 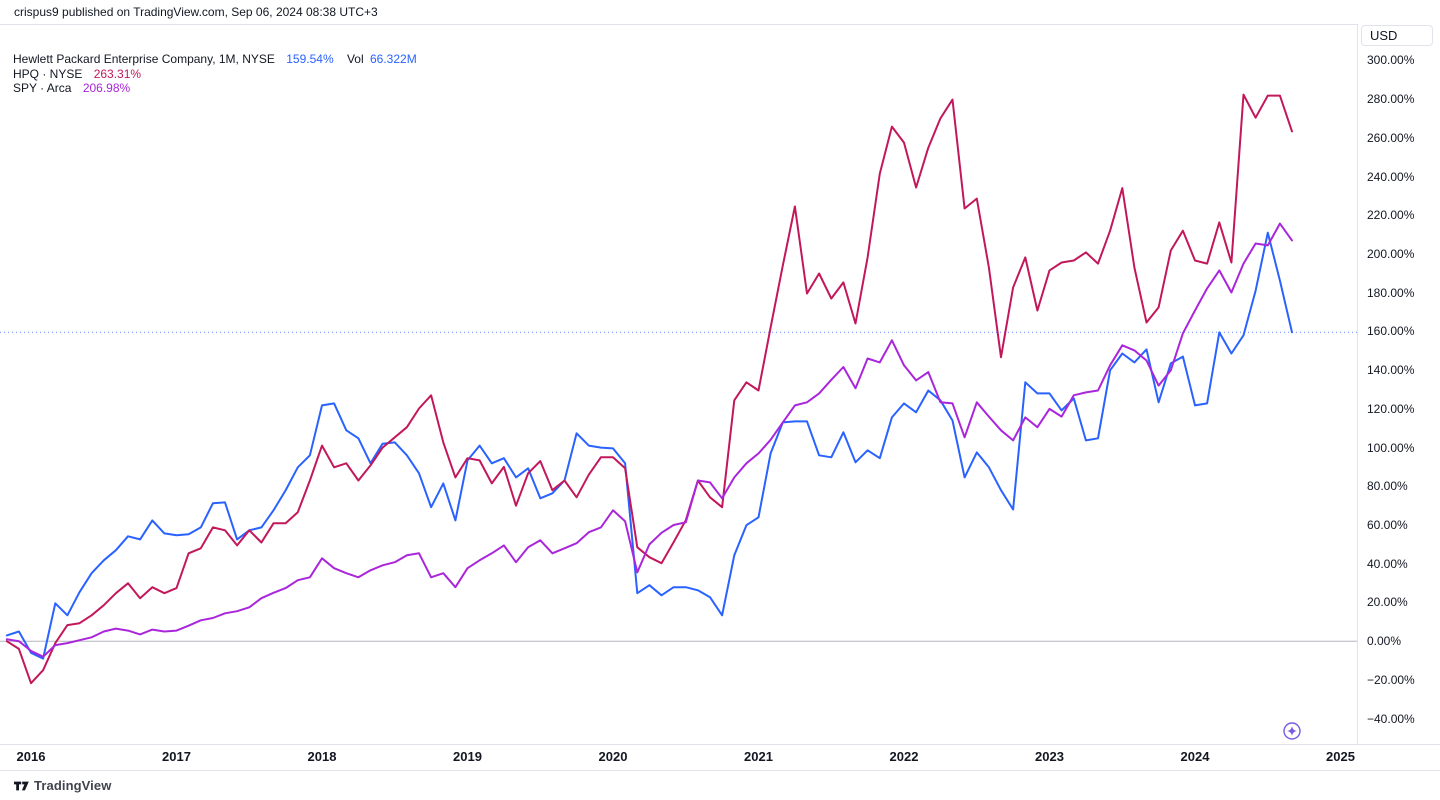 I want to click on price-tick-label: −20.00%, so click(x=1391, y=679).